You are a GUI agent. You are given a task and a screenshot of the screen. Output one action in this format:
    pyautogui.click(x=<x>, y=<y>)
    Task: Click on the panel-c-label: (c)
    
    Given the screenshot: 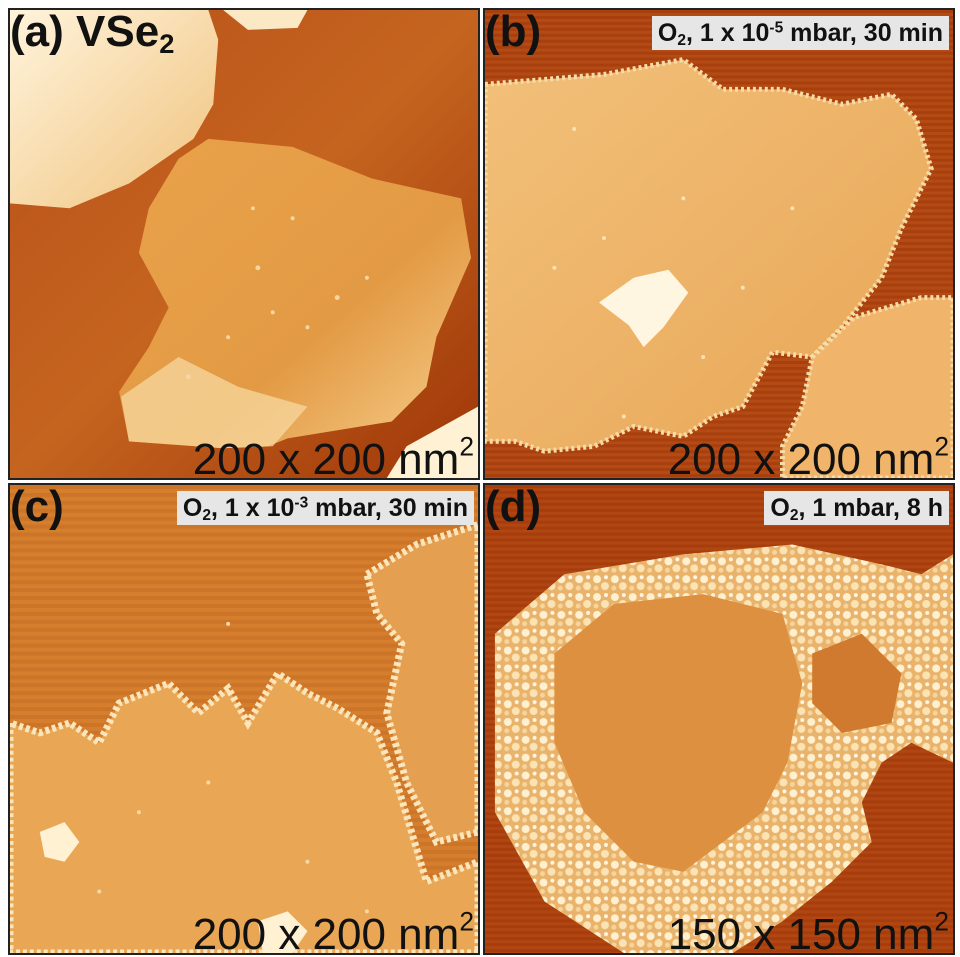 What is the action you would take?
    pyautogui.click(x=37, y=507)
    